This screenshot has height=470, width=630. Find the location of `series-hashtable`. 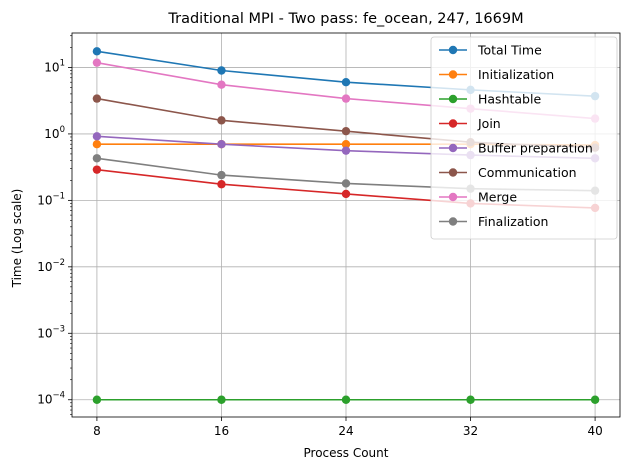

series-hashtable is located at coordinates (346, 399).